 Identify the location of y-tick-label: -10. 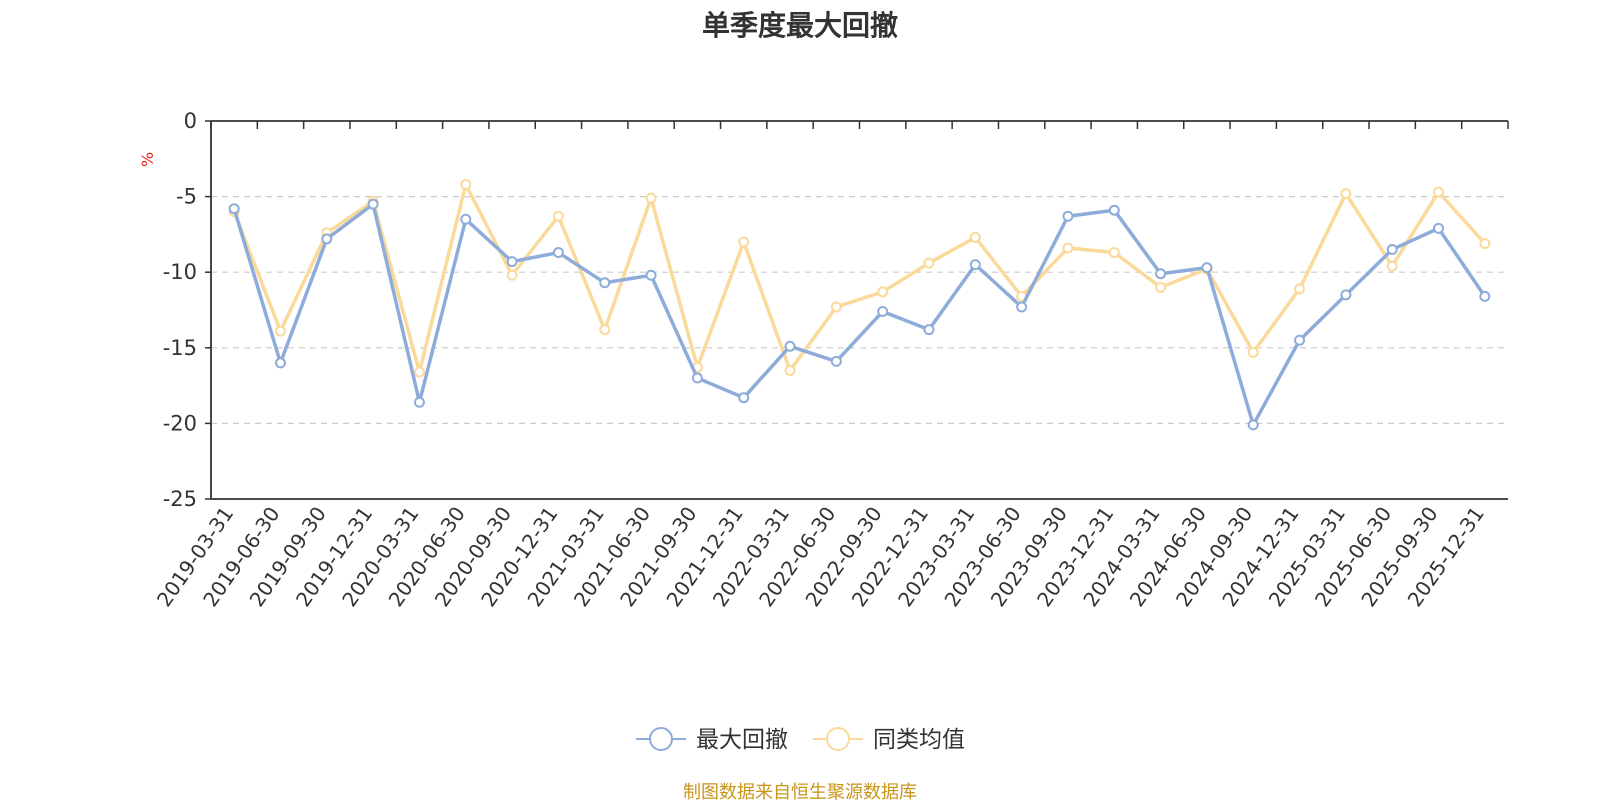
(180, 272).